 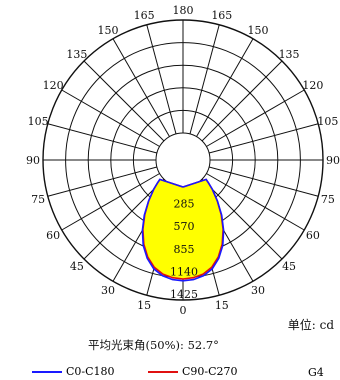 I want to click on legend-c90-swatch, so click(x=163, y=372).